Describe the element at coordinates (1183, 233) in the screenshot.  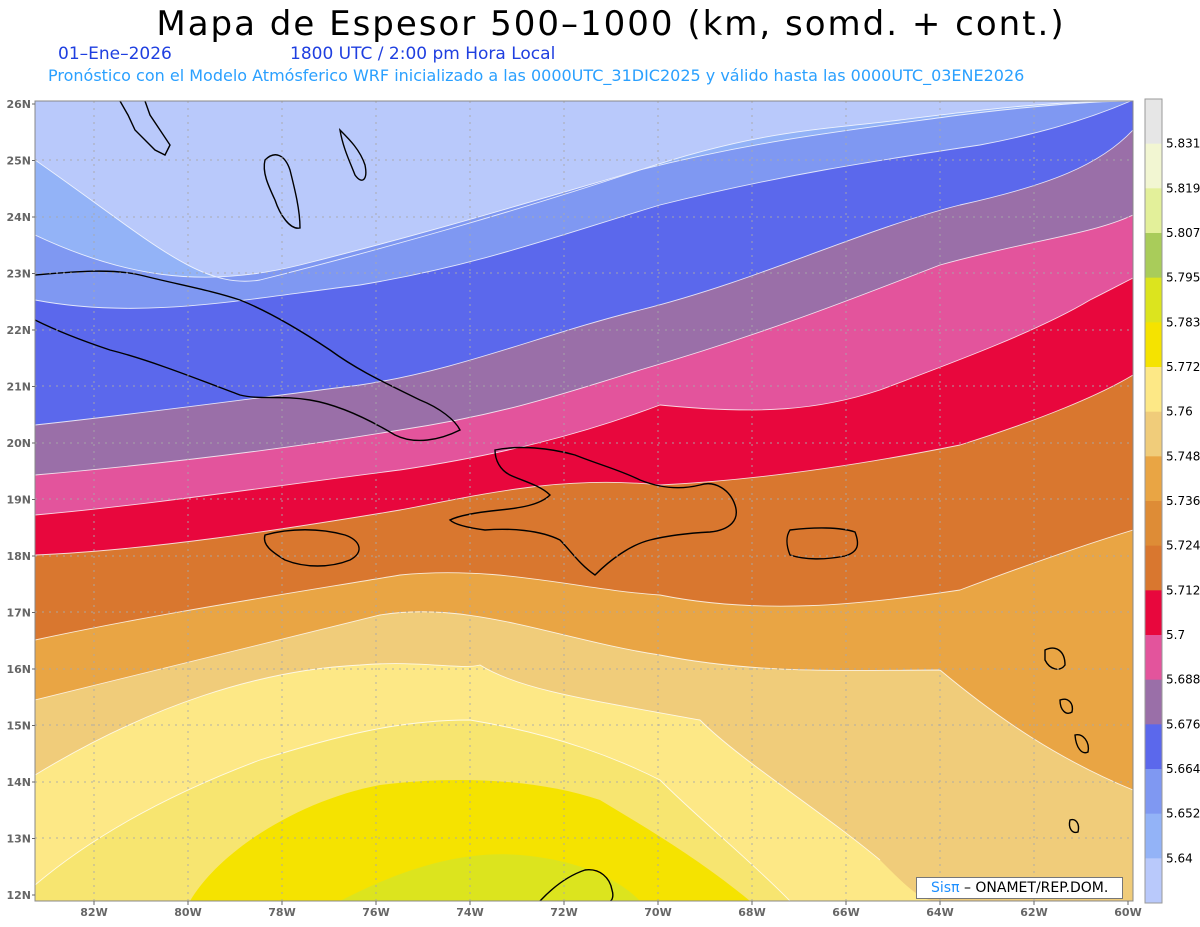
I see `colorbar-label: 5.807` at that location.